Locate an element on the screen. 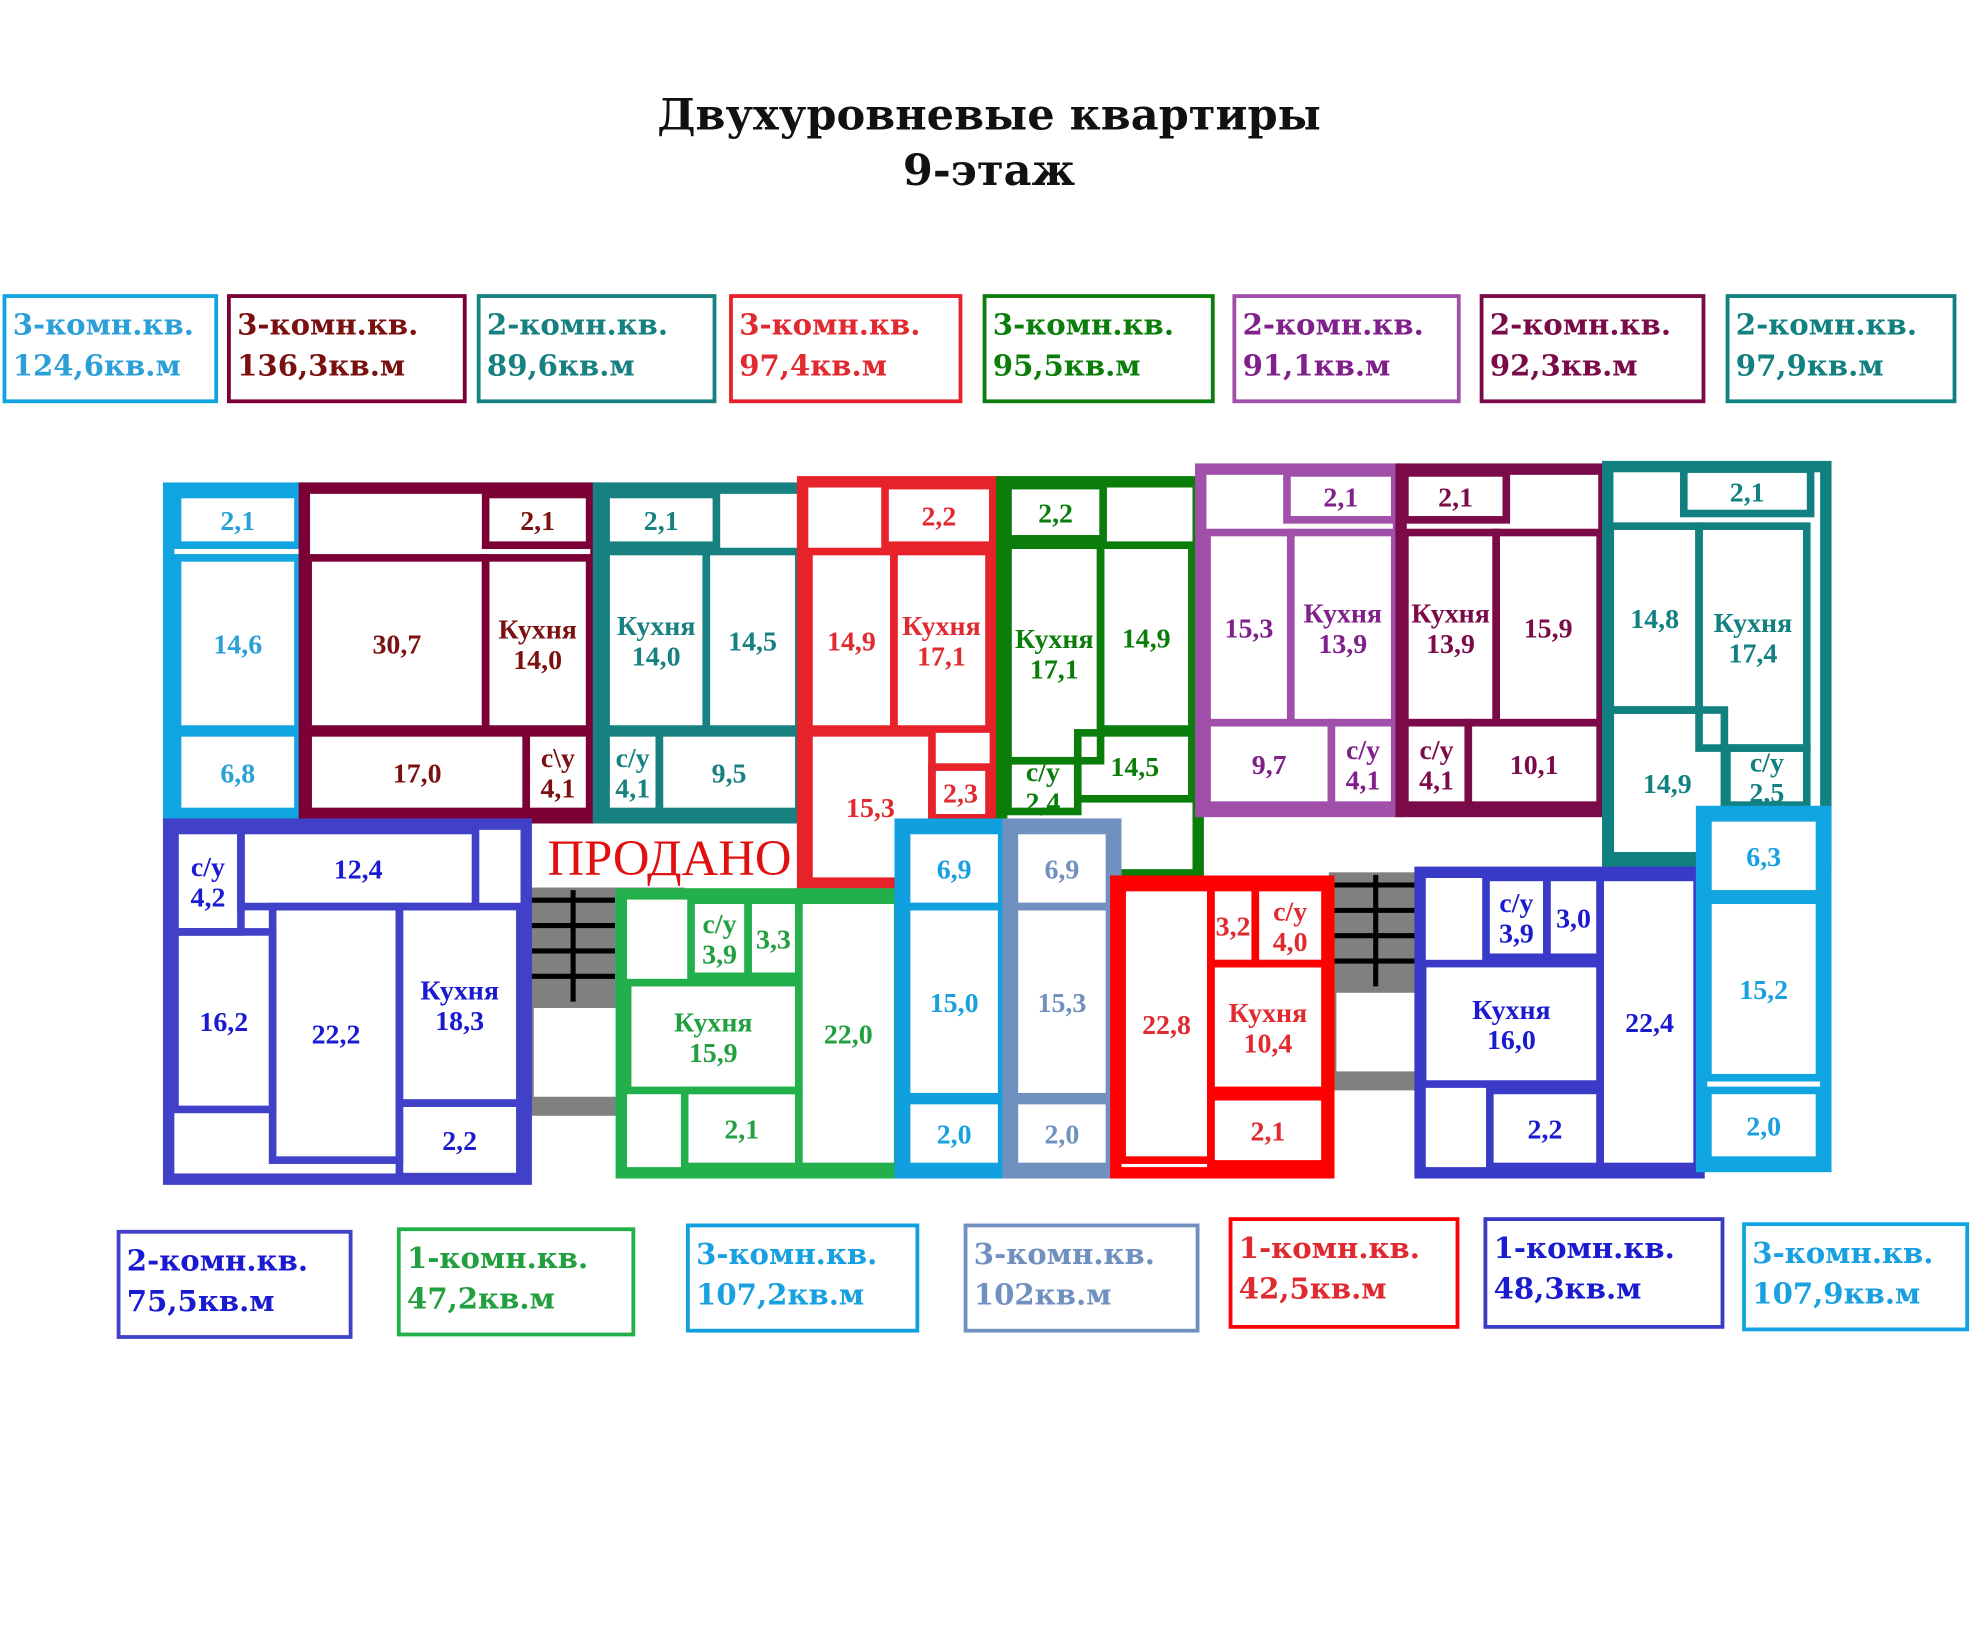  room: 15,0 is located at coordinates (954, 1001).